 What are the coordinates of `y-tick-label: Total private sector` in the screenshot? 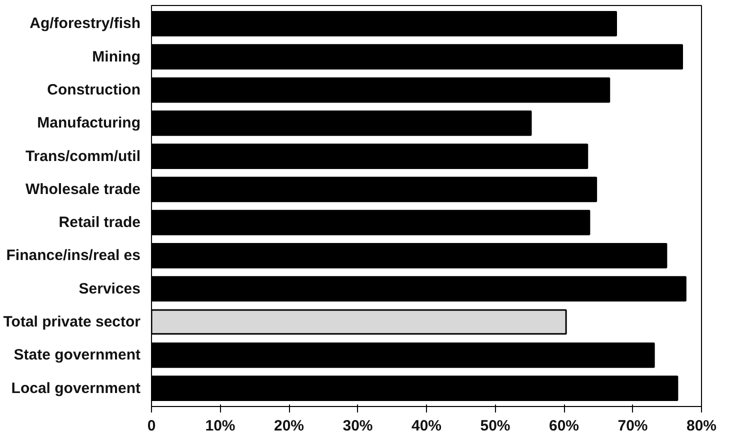 It's located at (72, 321).